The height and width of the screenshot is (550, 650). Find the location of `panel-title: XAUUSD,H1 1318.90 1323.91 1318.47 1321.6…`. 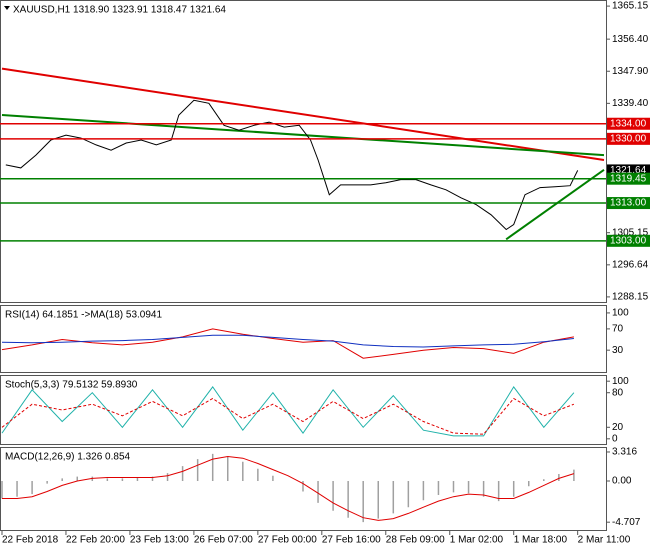

panel-title: XAUUSD,H1 1318.90 1323.91 1318.47 1321.6… is located at coordinates (119, 10).